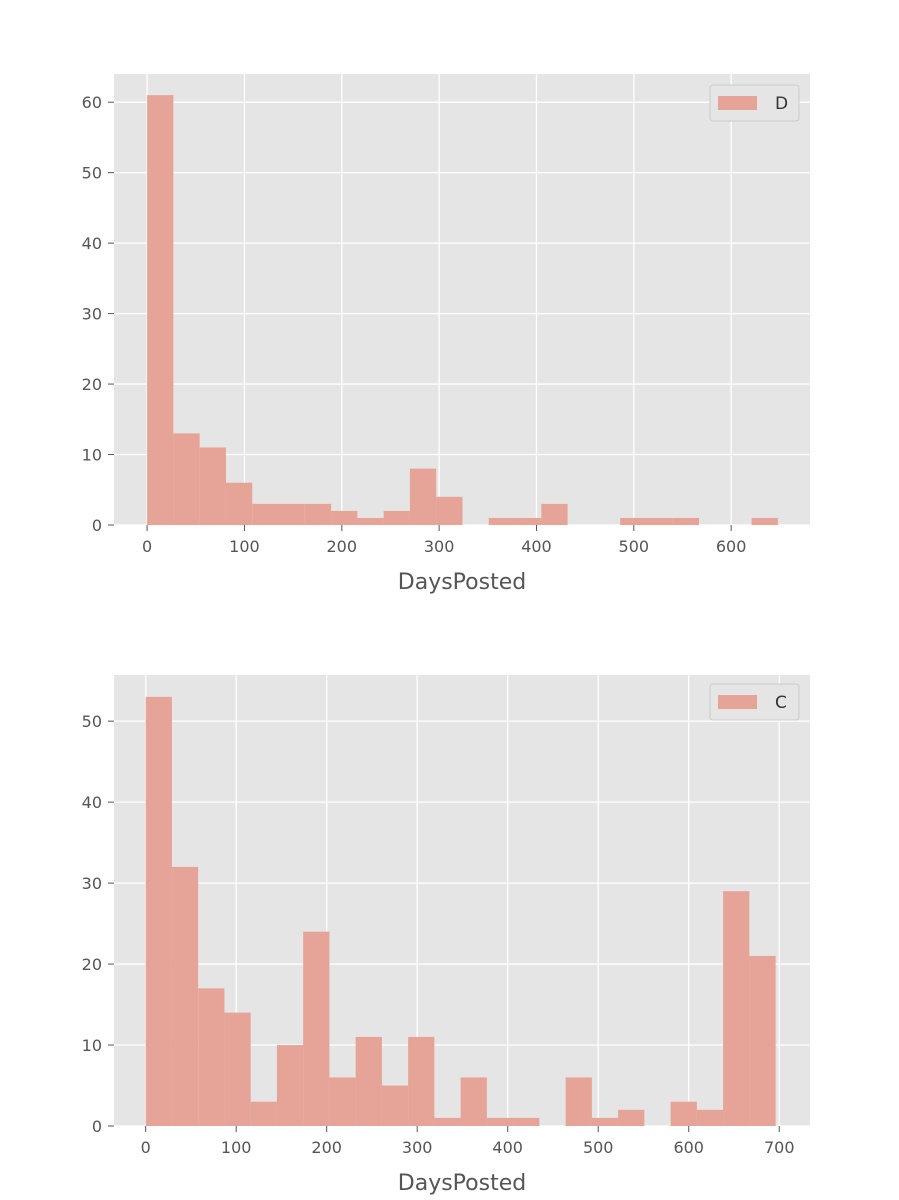 This screenshot has height=1200, width=899. What do you see at coordinates (781, 703) in the screenshot?
I see `legend-label: C` at bounding box center [781, 703].